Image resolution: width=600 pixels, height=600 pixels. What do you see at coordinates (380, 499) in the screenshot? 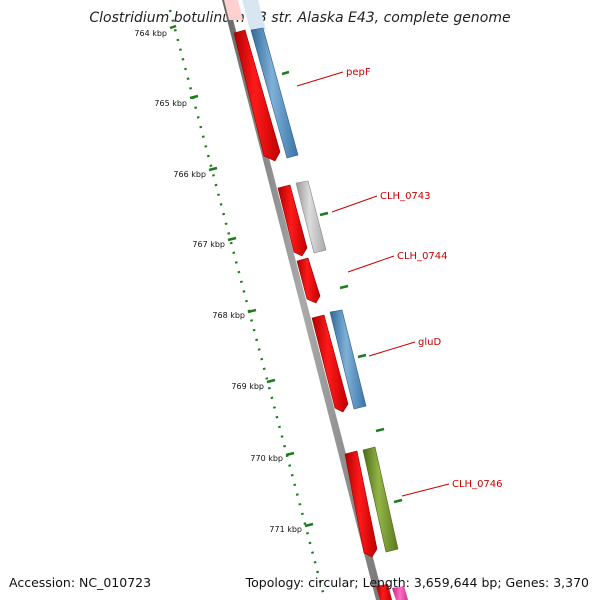
I see `gene-block-olive` at bounding box center [380, 499].